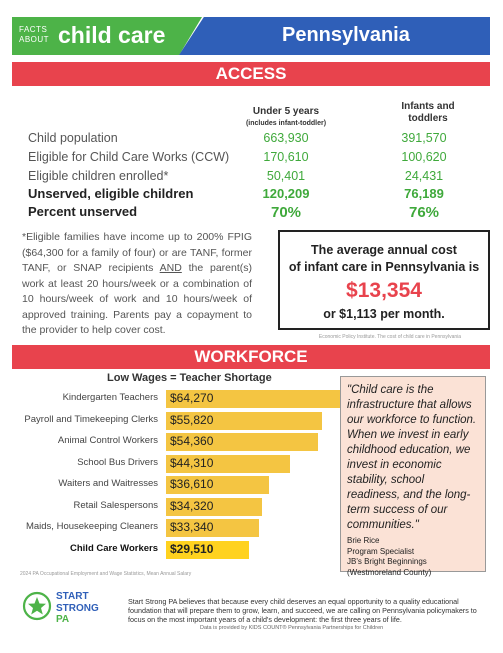  Describe the element at coordinates (192, 398) in the screenshot. I see `wage-value-label: $64,270` at that location.